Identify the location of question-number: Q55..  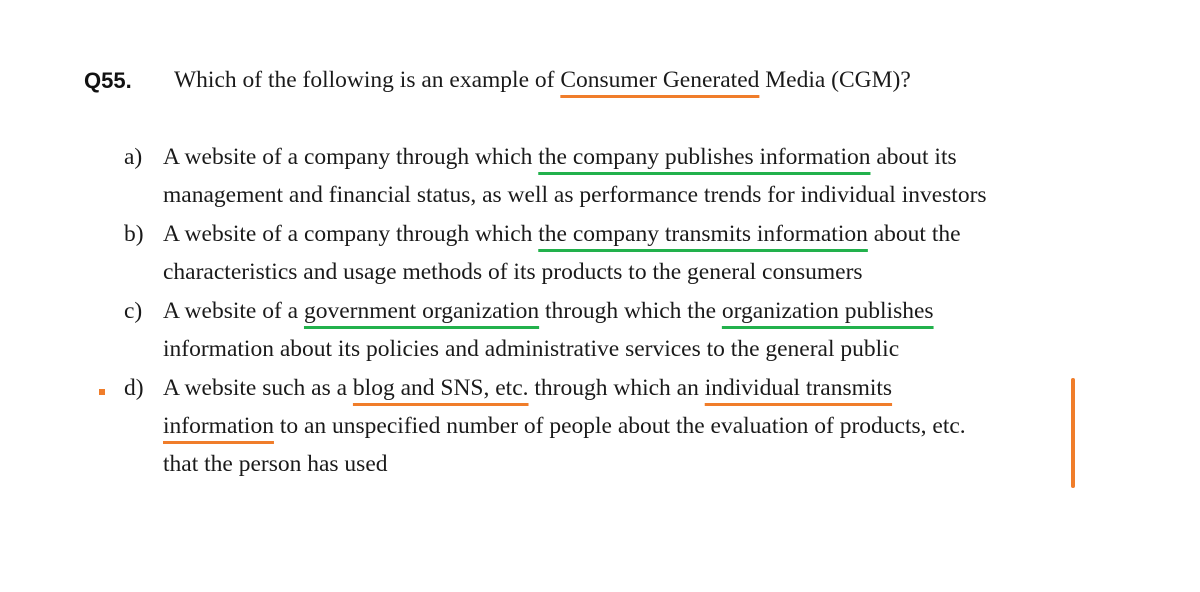
(108, 80).